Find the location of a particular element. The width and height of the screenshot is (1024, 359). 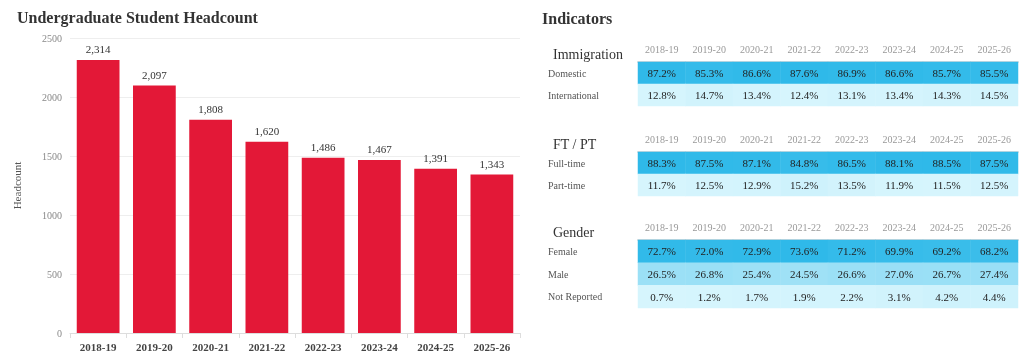

data-label: 1,467 is located at coordinates (380, 149).